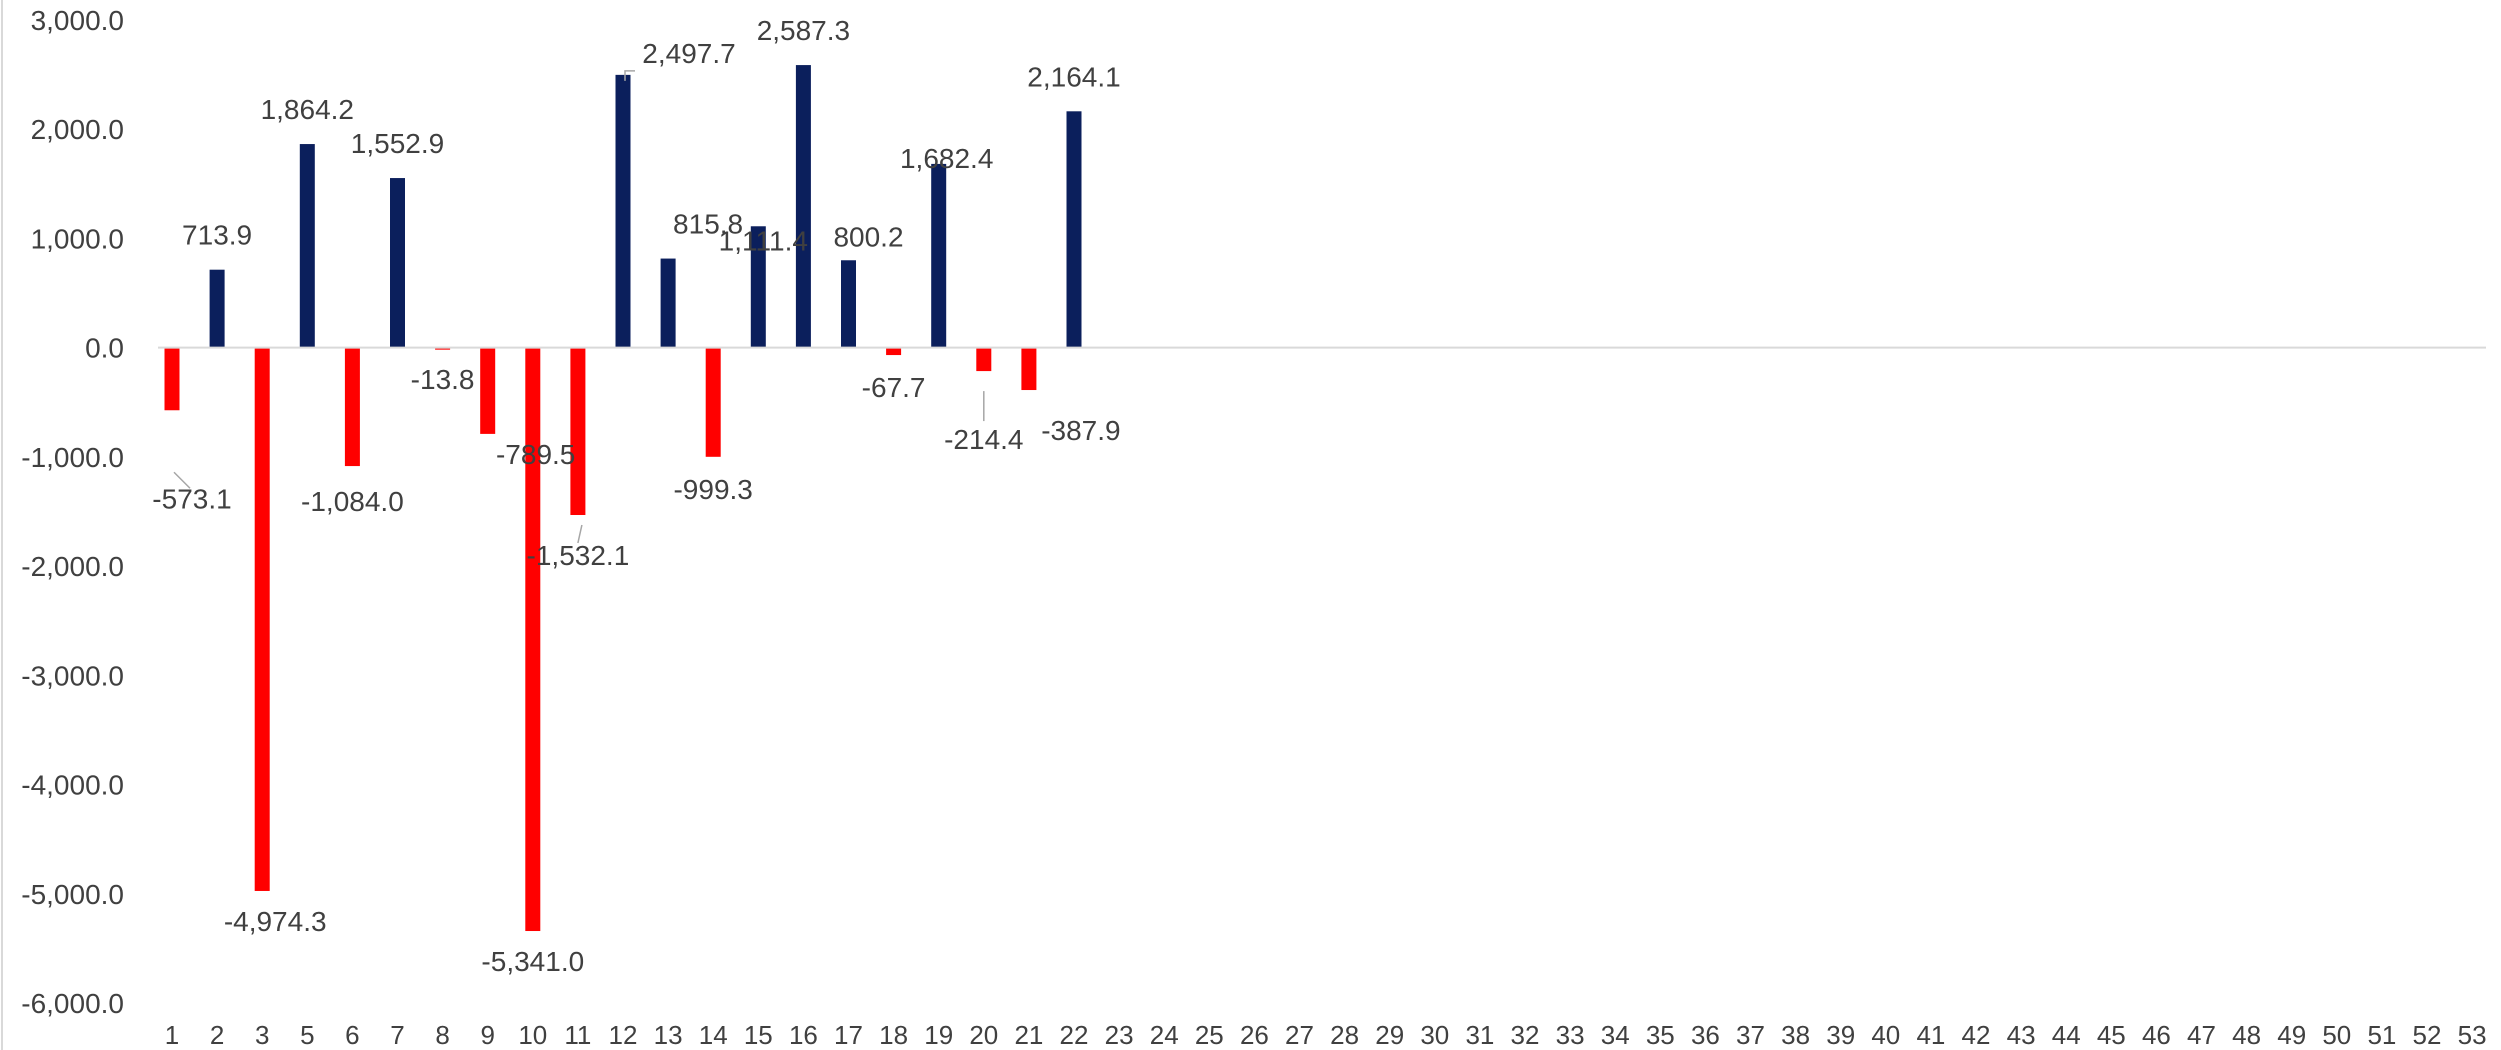  Describe the element at coordinates (946, 158) in the screenshot. I see `data-label: 1,682.4` at that location.